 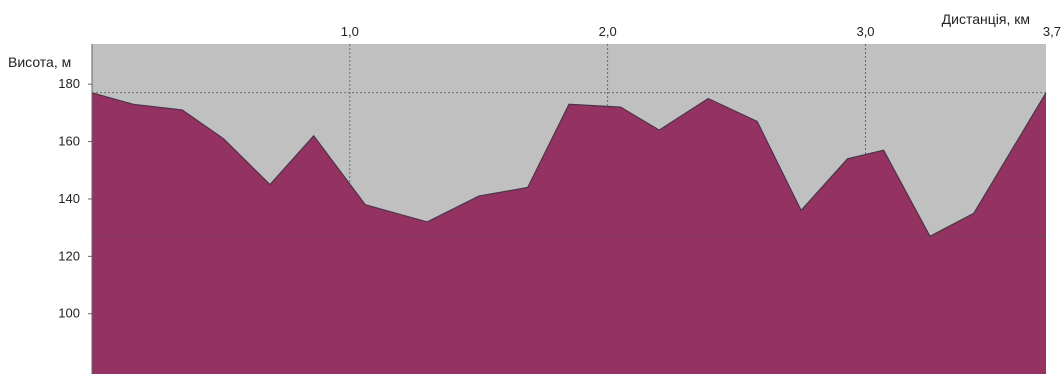 I want to click on x-axis-title: Дистанція, км, so click(x=986, y=19).